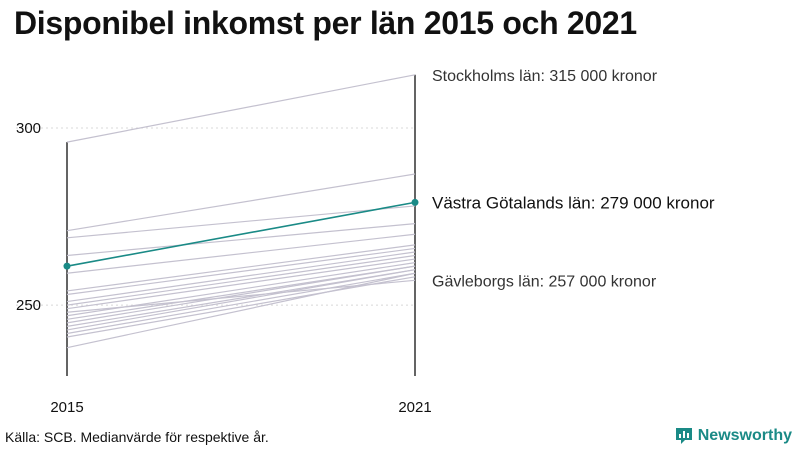 This screenshot has height=450, width=800. I want to click on series-line-län-8, so click(241, 277).